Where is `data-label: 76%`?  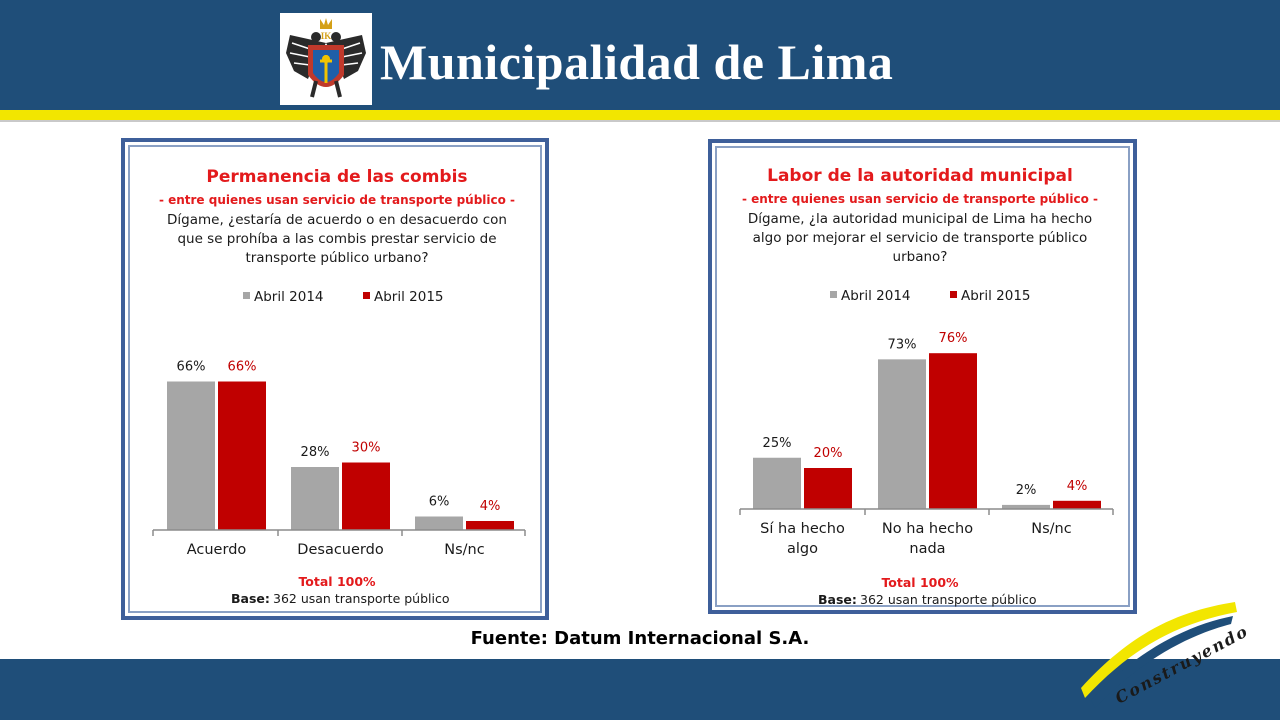 data-label: 76% is located at coordinates (953, 338).